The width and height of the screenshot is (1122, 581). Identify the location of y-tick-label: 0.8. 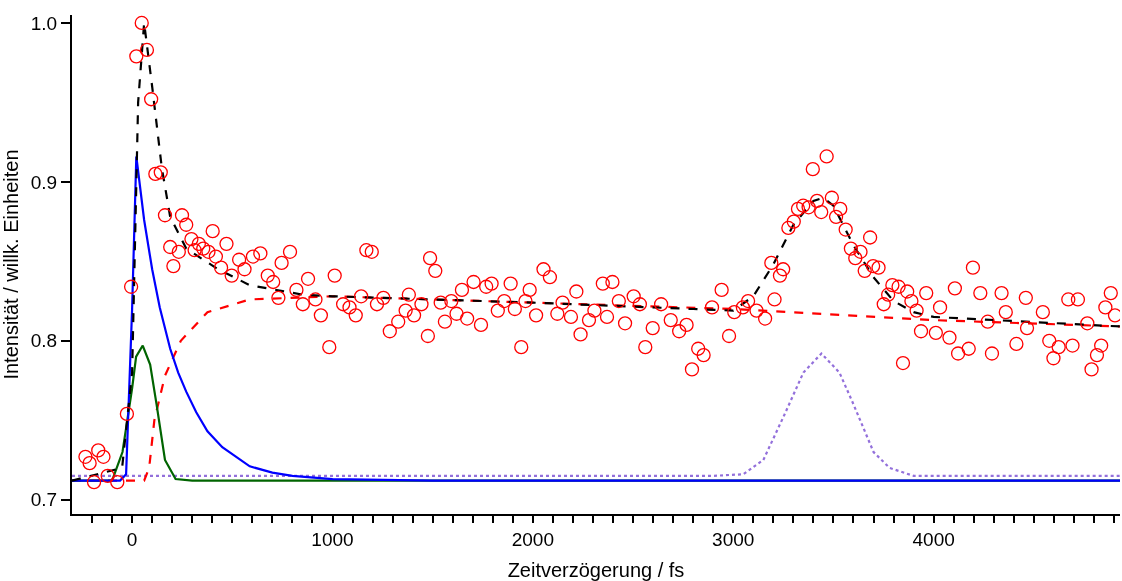
(44, 341).